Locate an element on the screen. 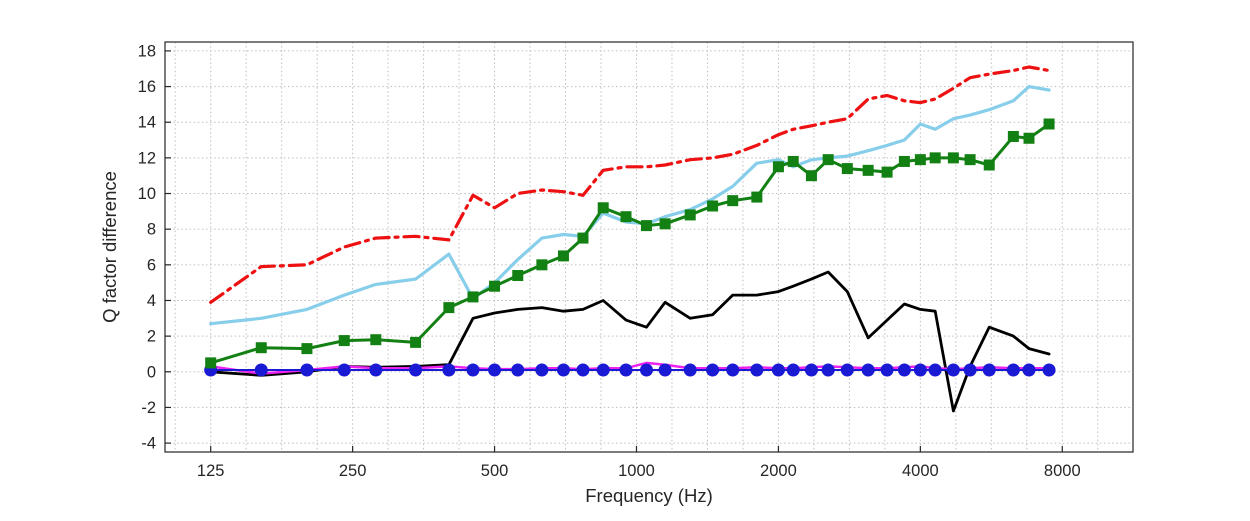 This screenshot has height=521, width=1250. y-tick-label: 18 is located at coordinates (147, 51).